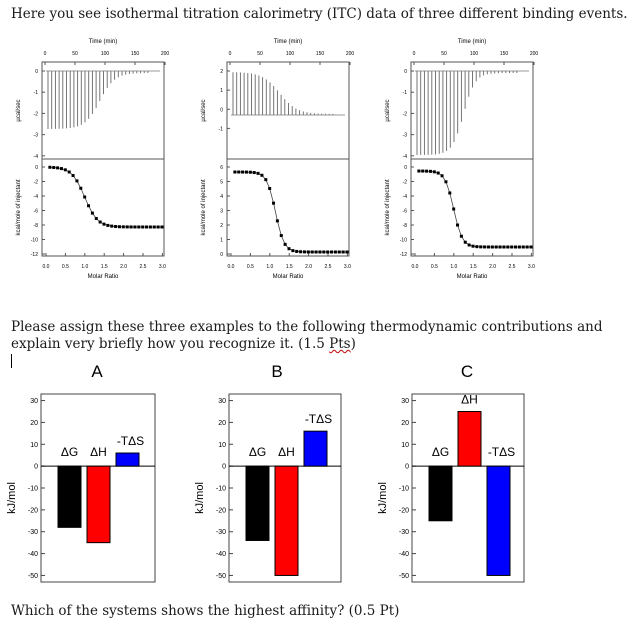 This screenshot has width=629, height=635. Describe the element at coordinates (221, 489) in the screenshot. I see `y-tick-label: -10` at that location.